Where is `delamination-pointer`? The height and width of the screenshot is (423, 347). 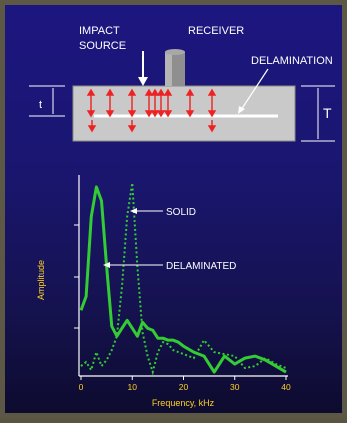
delamination-pointer is located at coordinates (253, 91).